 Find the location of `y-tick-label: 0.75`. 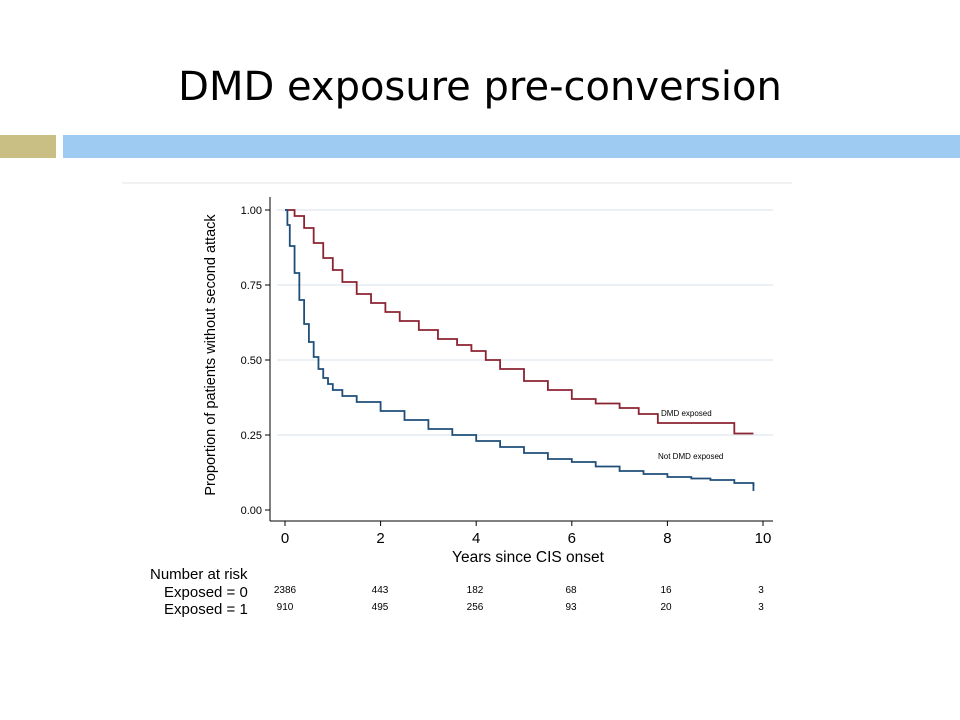

y-tick-label: 0.75 is located at coordinates (251, 286).